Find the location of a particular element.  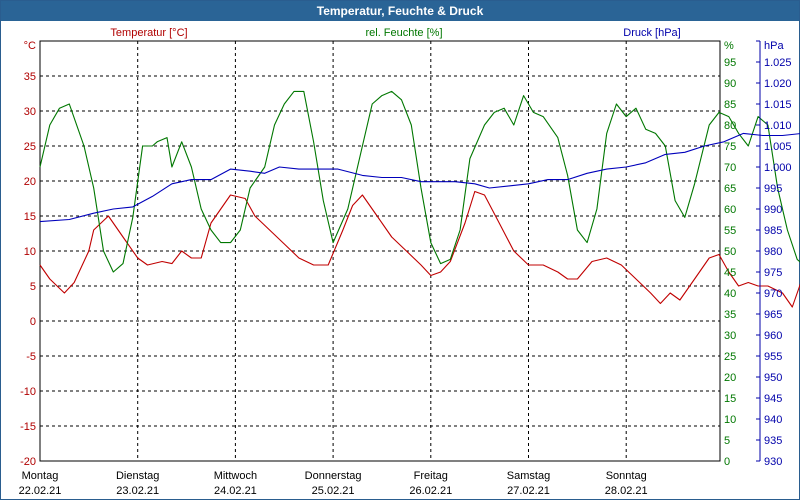

temperature-tick-label: -5 is located at coordinates (31, 357).